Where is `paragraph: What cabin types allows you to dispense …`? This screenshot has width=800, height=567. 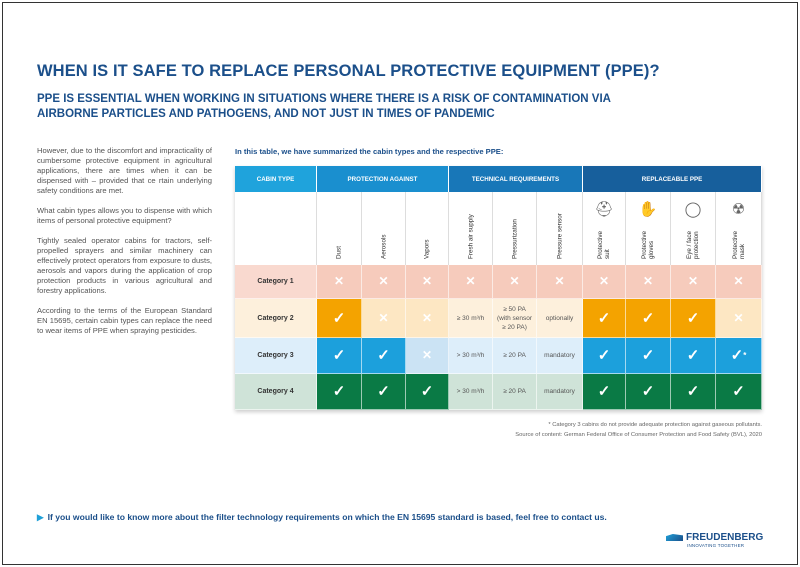
paragraph: What cabin types allows you to dispense … is located at coordinates (124, 215).